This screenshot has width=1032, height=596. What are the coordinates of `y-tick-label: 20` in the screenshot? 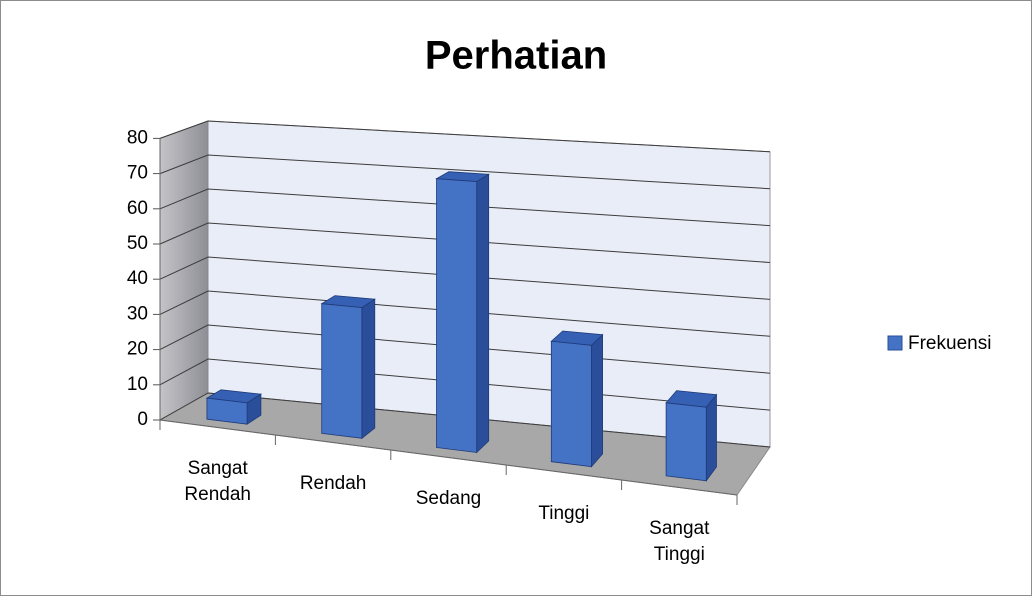 It's located at (137, 349).